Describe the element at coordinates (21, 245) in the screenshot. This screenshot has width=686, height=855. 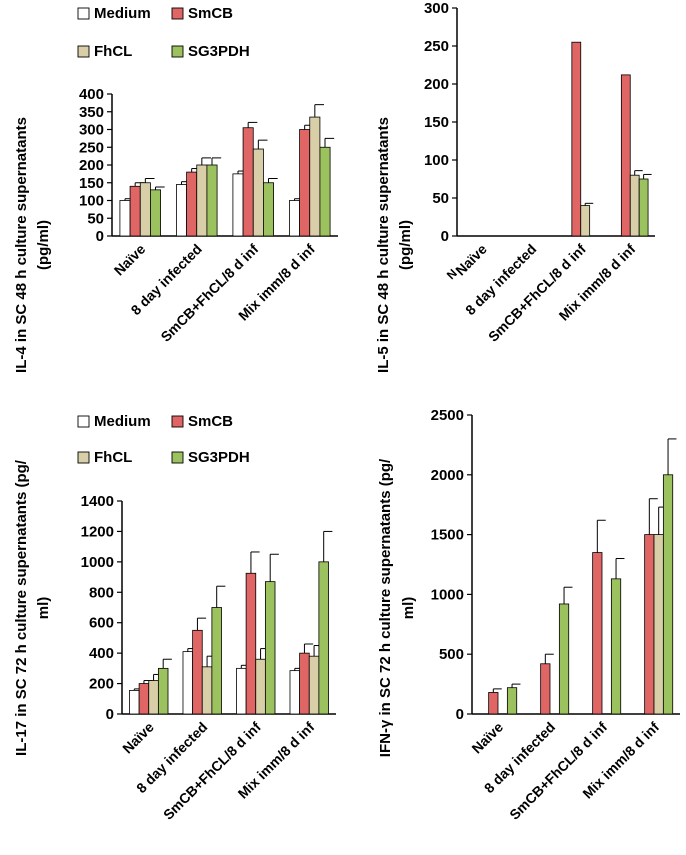
I see `y-axis-label: IL-4 in SC 48 h culture supernatants` at that location.